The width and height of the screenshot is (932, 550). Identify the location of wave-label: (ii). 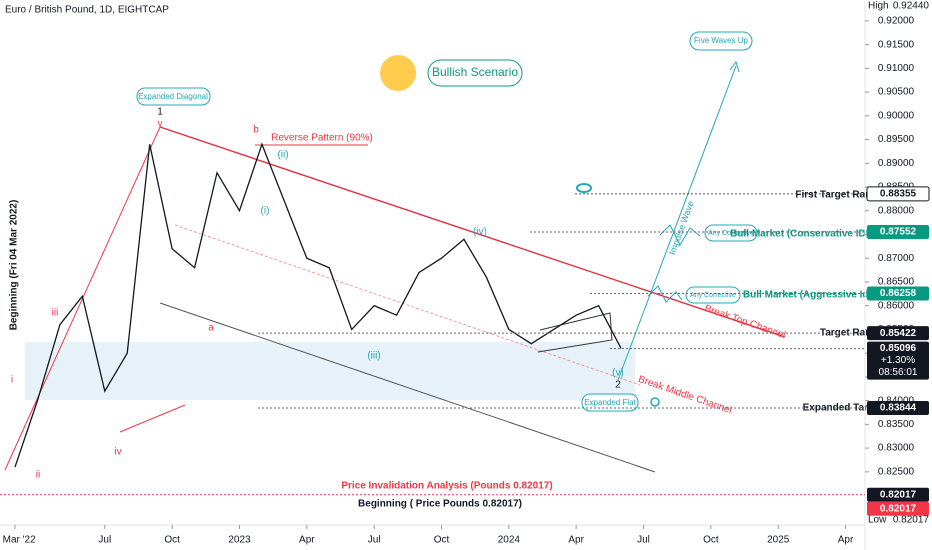
(282, 155).